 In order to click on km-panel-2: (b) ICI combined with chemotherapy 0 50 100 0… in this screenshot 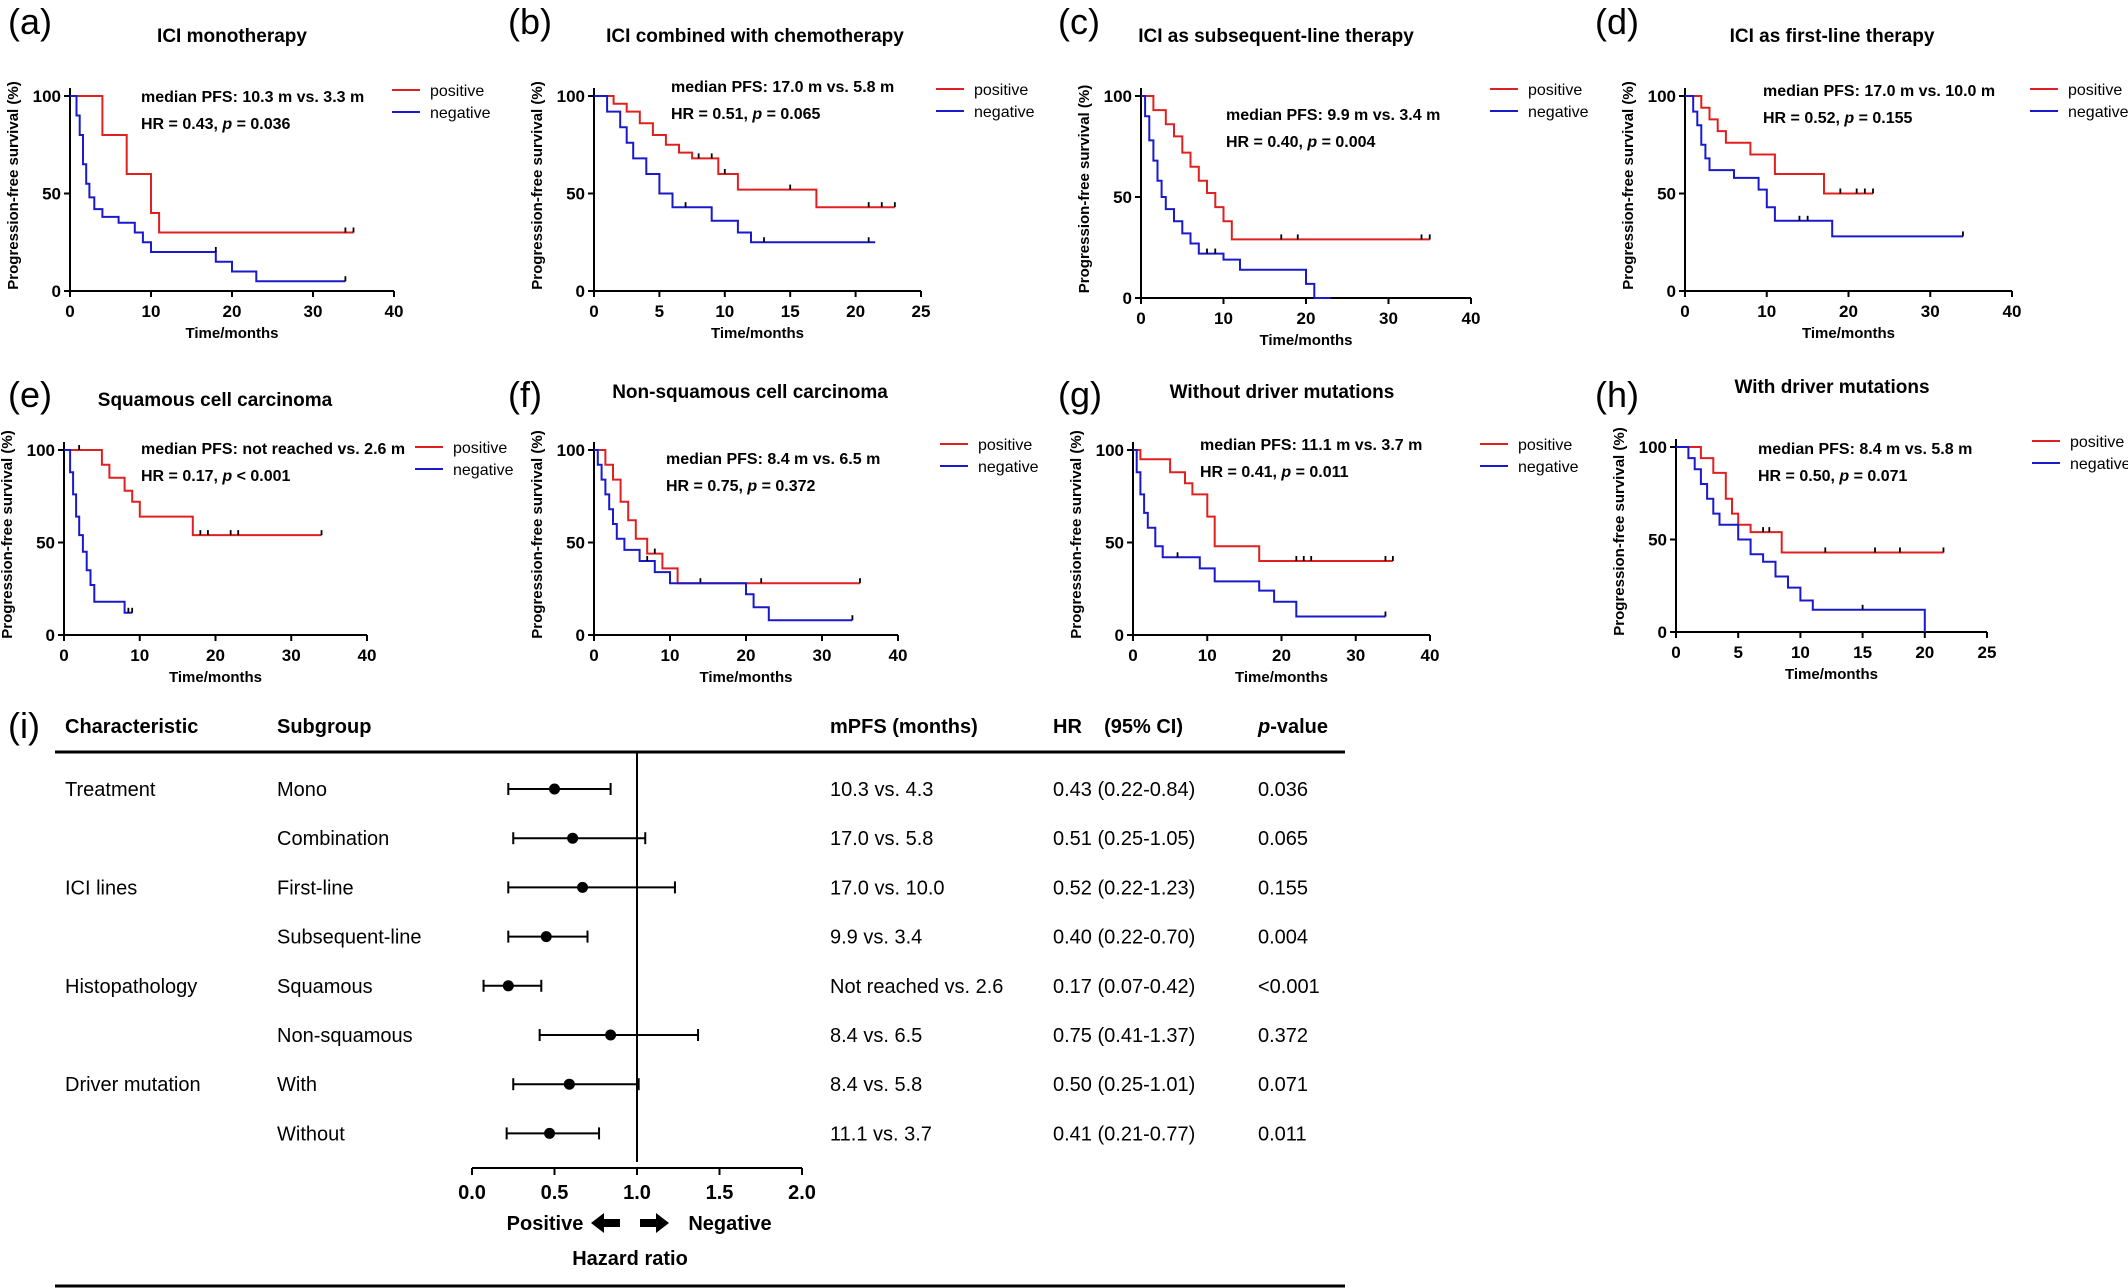, I will do `click(771, 171)`.